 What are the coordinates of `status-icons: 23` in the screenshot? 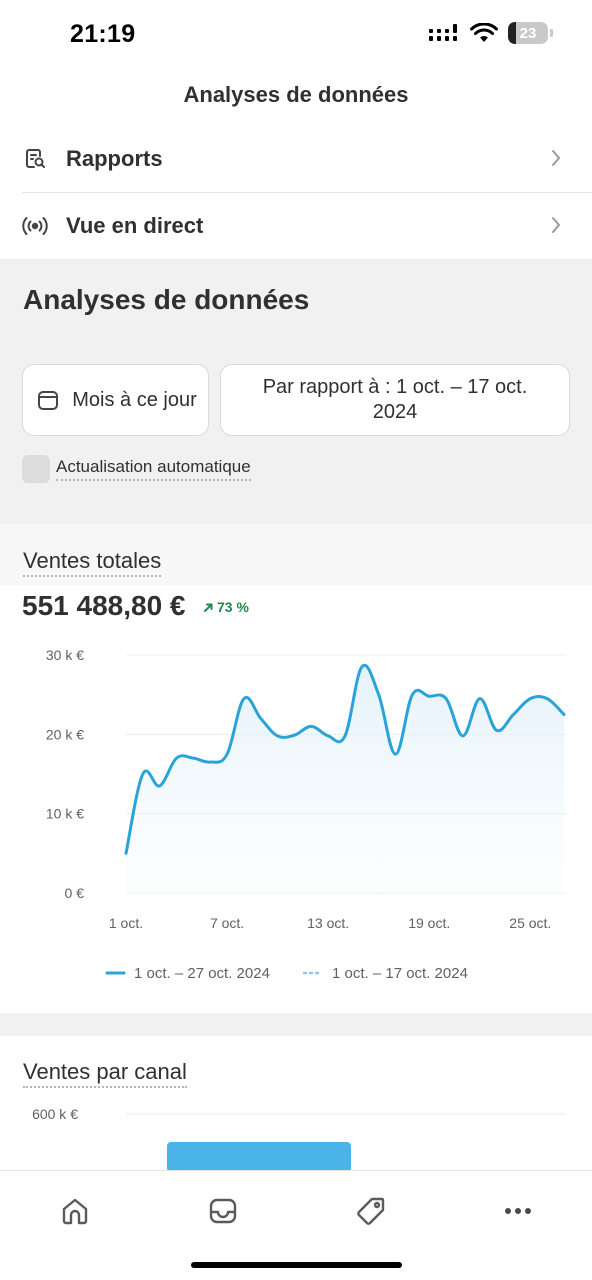 It's located at (490, 33).